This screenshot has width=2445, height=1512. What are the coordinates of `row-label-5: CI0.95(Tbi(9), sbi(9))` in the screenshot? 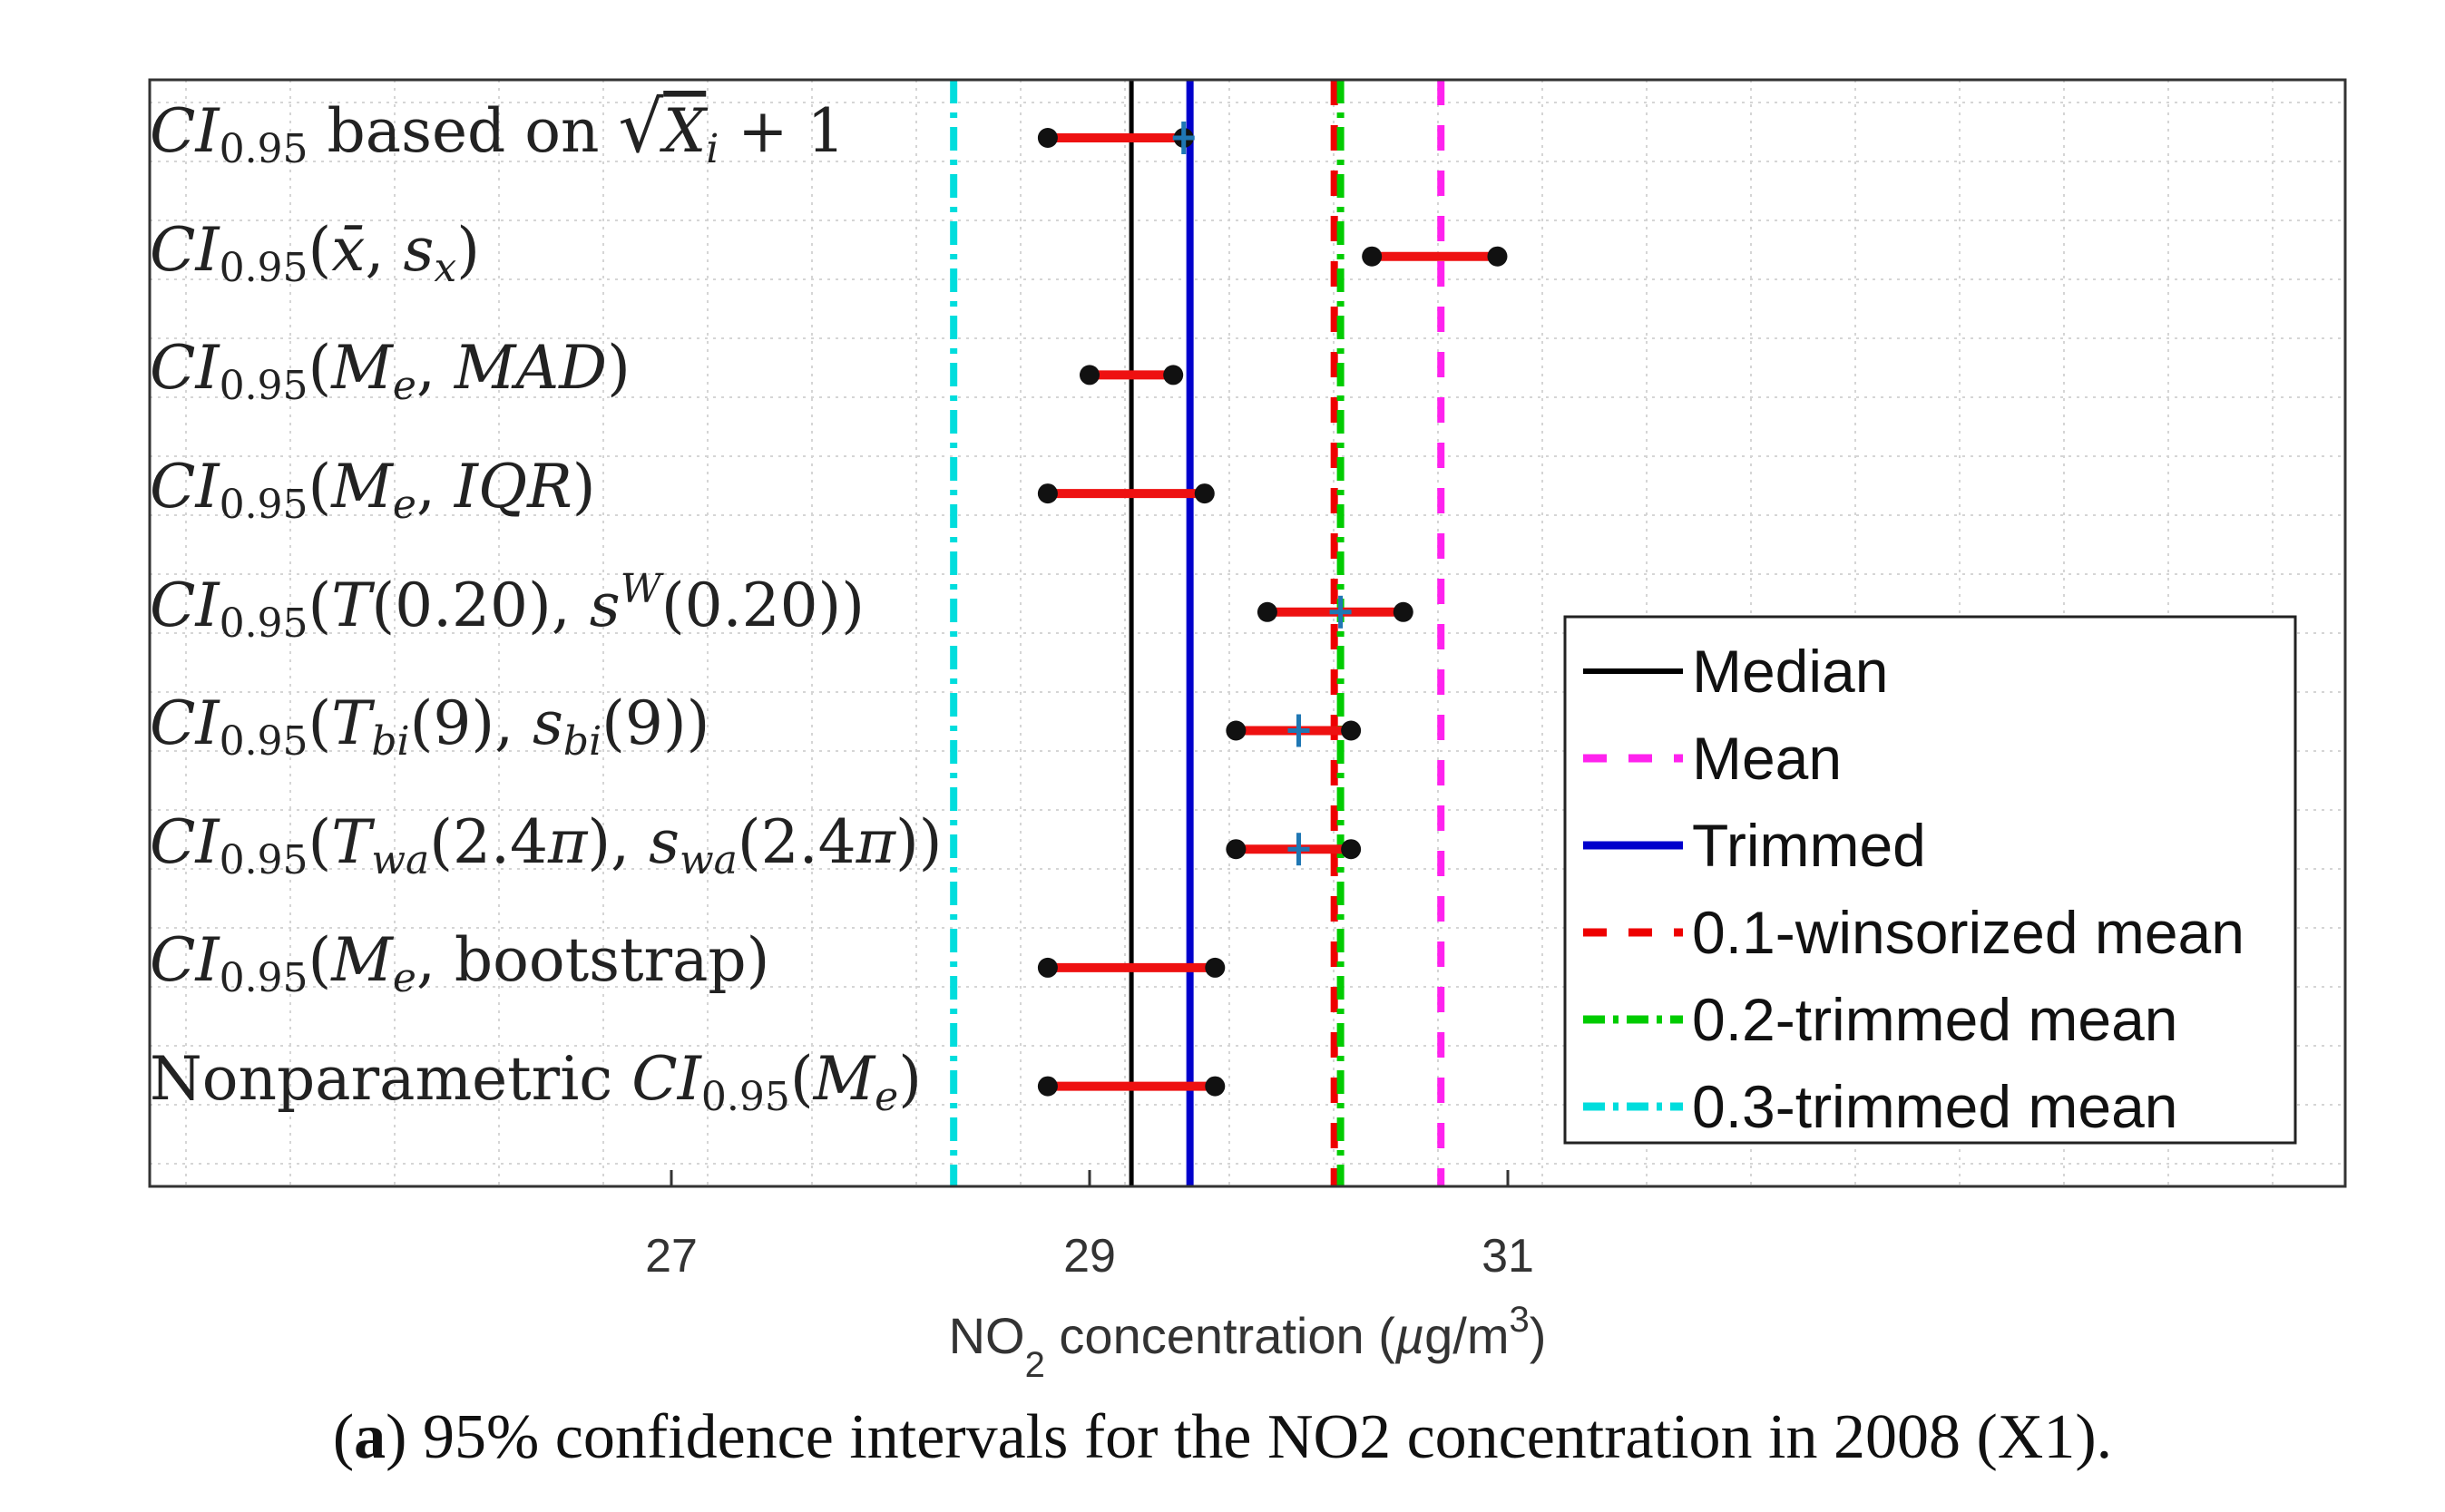 It's located at (429, 726).